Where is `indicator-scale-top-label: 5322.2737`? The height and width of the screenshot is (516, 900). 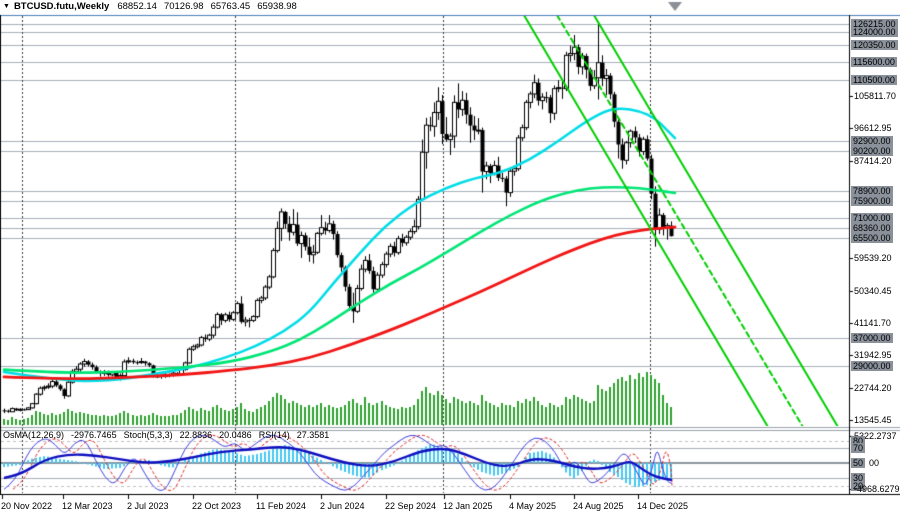 indicator-scale-top-label: 5322.2737 is located at coordinates (875, 436).